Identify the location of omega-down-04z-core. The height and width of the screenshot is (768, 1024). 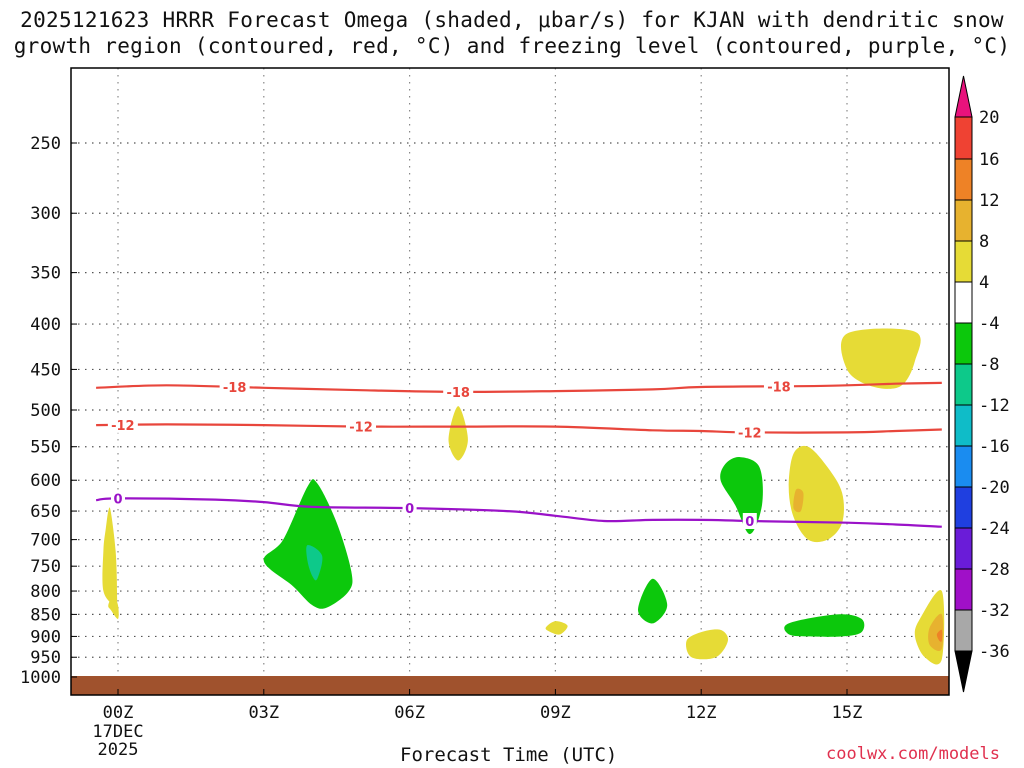
(314, 563).